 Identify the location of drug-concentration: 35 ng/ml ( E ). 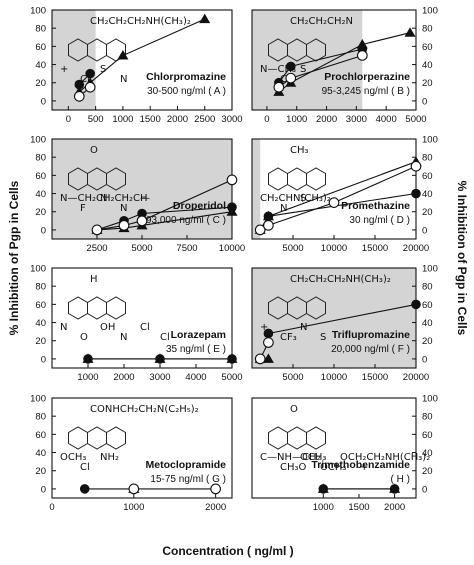
(196, 349).